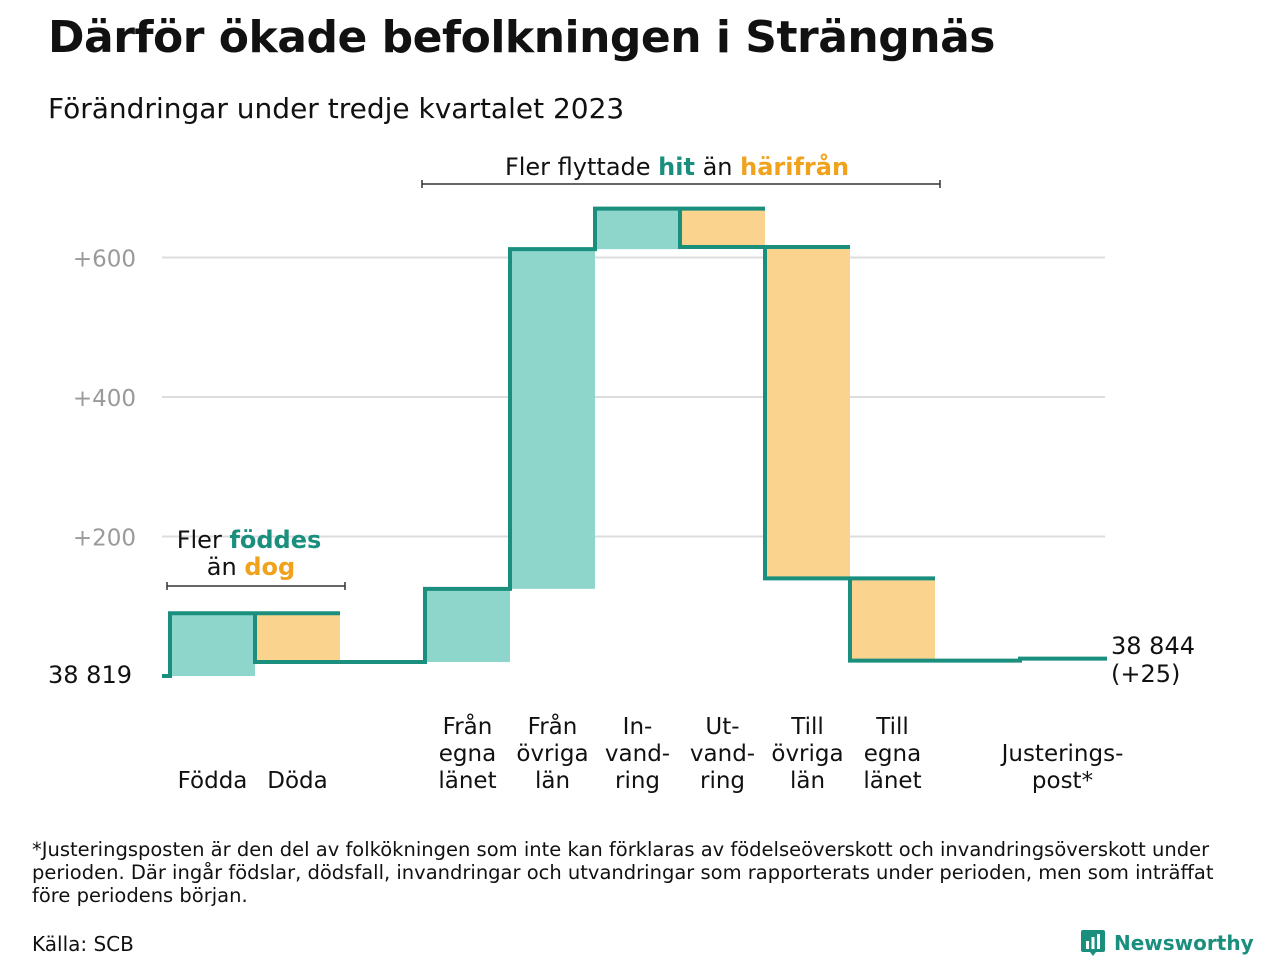 This screenshot has width=1280, height=960. What do you see at coordinates (1153, 646) in the screenshot?
I see `end-value-label: 38 844` at bounding box center [1153, 646].